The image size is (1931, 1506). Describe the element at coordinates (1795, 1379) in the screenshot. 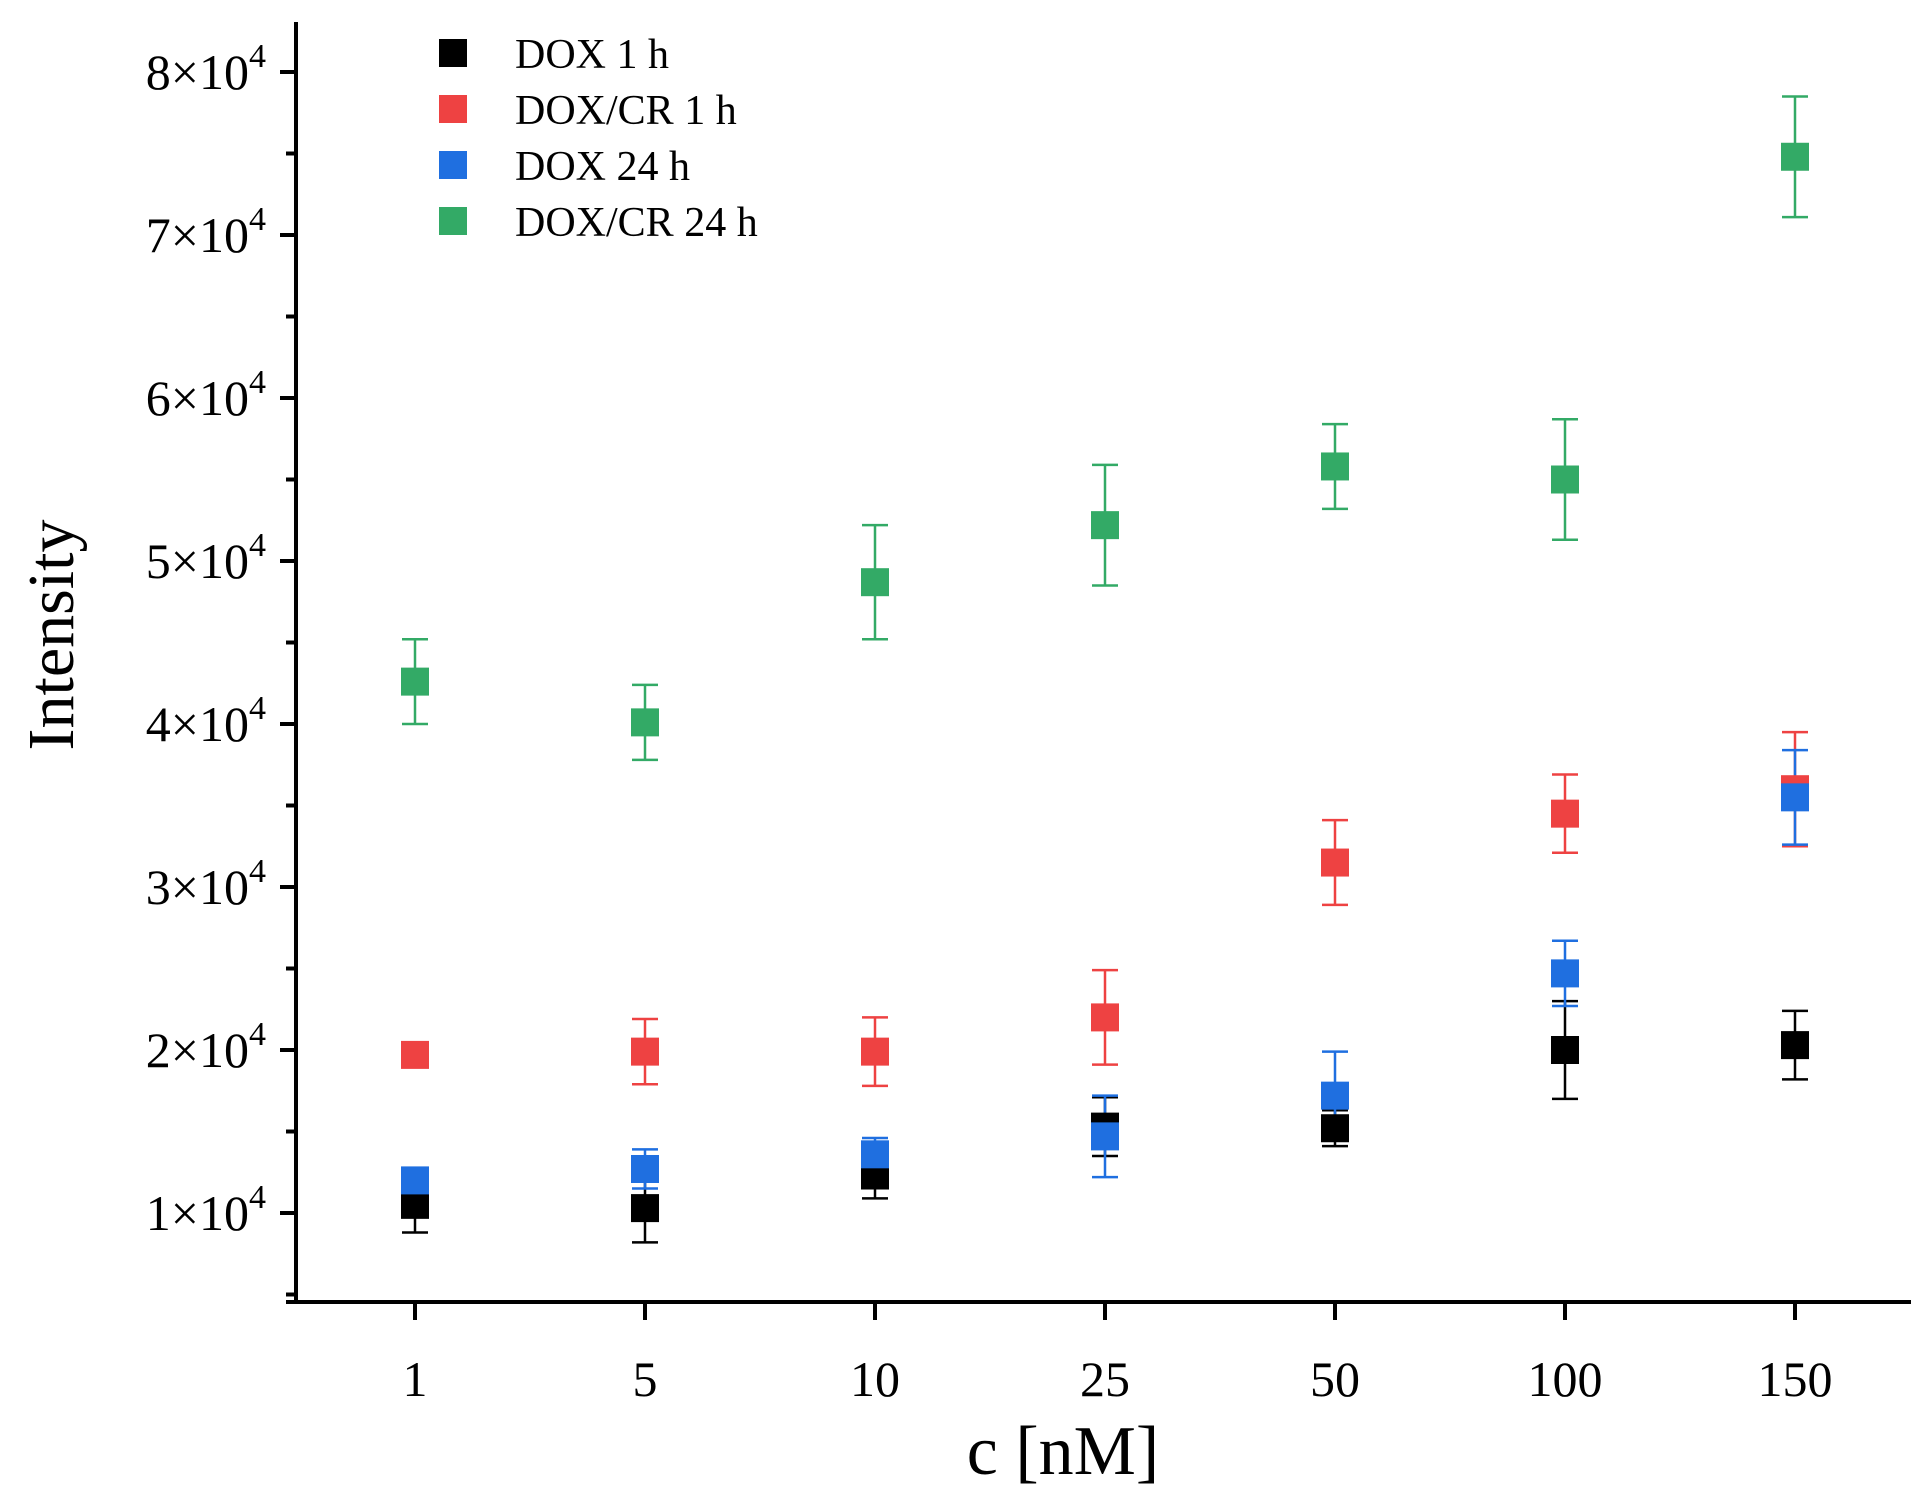

I see `x-tick-label: 150` at that location.